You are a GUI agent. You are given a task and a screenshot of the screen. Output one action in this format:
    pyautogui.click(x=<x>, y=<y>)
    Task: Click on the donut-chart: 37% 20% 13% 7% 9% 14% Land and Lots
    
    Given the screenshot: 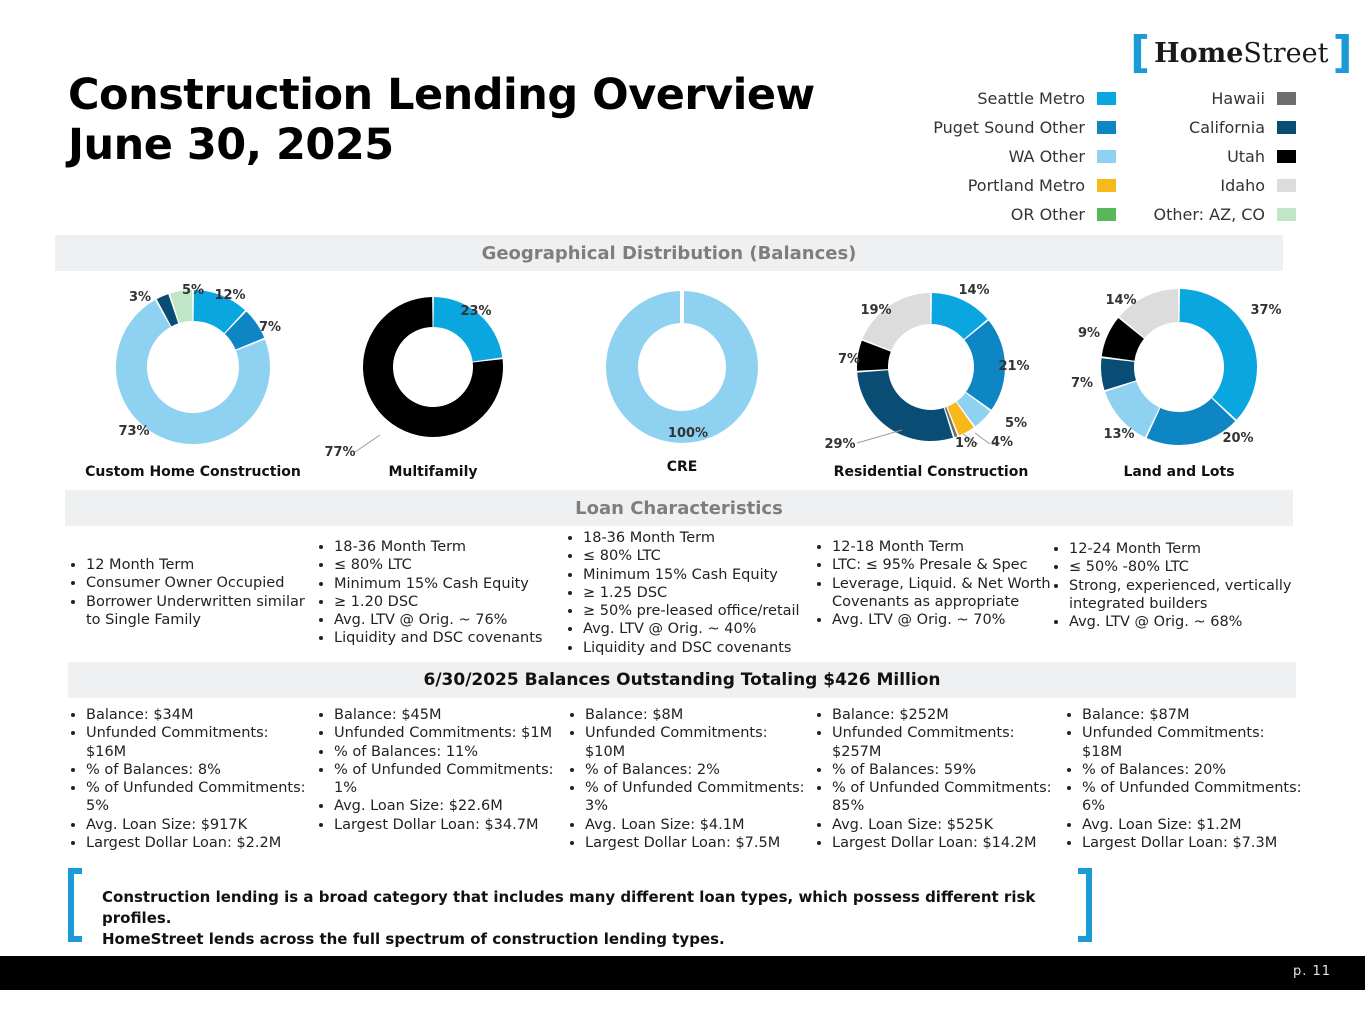 What is the action you would take?
    pyautogui.click(x=1176, y=384)
    